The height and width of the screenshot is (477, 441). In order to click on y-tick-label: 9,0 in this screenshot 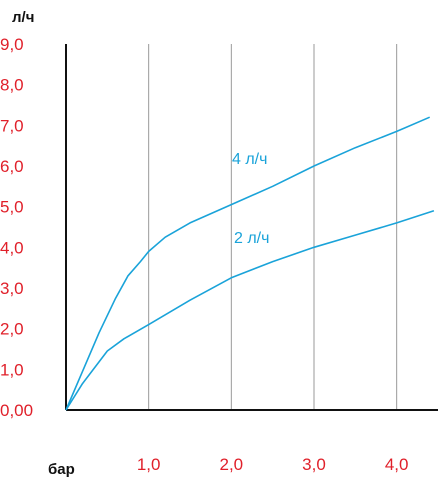, I will do `click(12, 44)`.